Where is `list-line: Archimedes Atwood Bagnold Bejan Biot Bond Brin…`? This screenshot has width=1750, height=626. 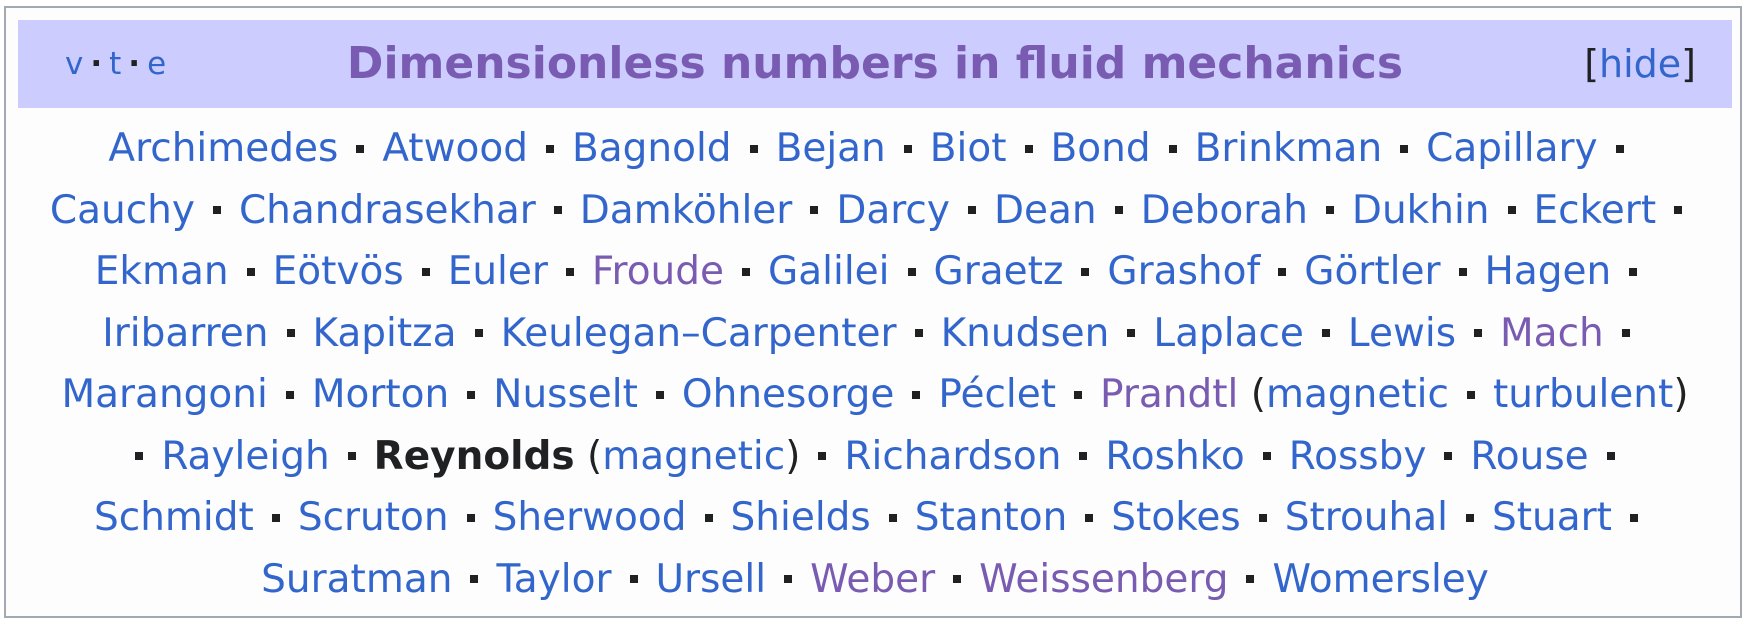
list-line: Archimedes Atwood Bagnold Bejan Biot Bond Brin… is located at coordinates (875, 149).